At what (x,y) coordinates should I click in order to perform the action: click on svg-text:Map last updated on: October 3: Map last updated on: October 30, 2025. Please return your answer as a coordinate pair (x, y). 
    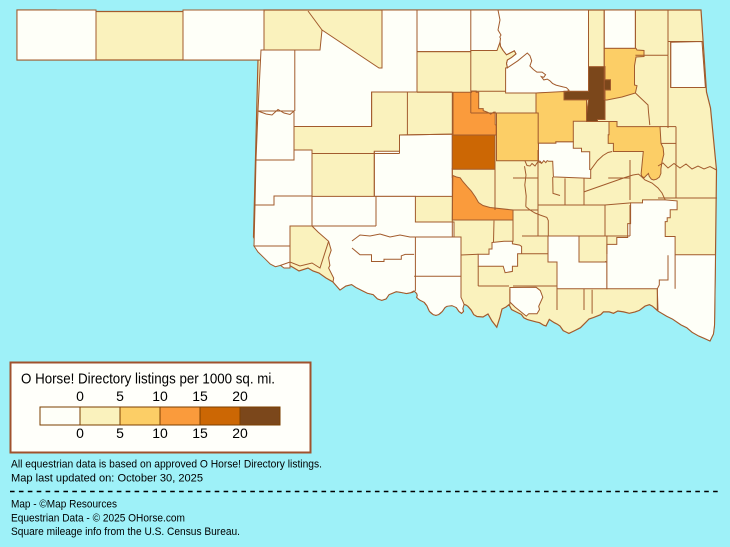
    Looking at the image, I should click on (107, 479).